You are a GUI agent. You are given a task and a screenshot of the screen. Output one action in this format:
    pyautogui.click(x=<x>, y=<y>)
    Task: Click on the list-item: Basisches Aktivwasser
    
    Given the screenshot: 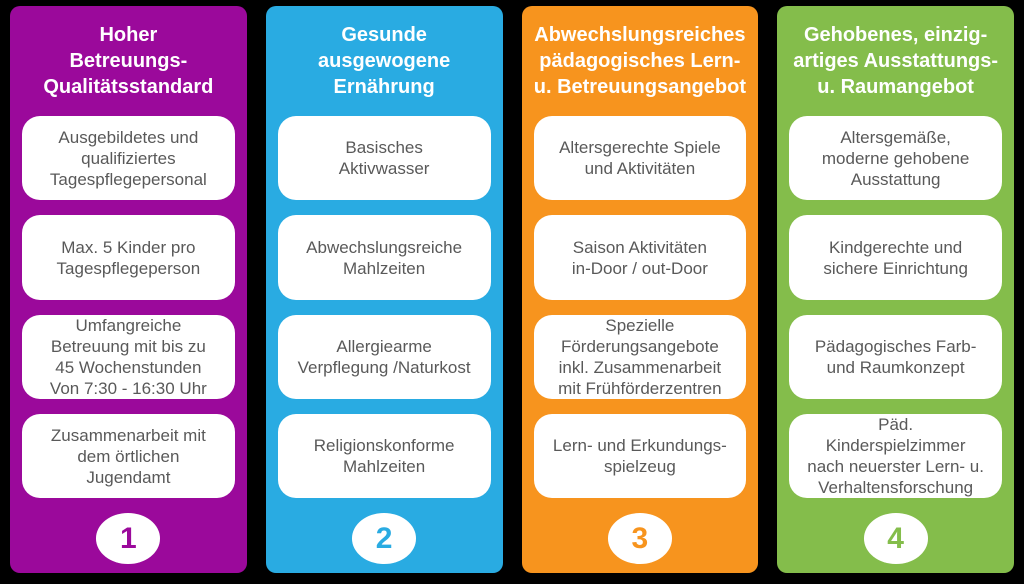 What is the action you would take?
    pyautogui.click(x=384, y=158)
    